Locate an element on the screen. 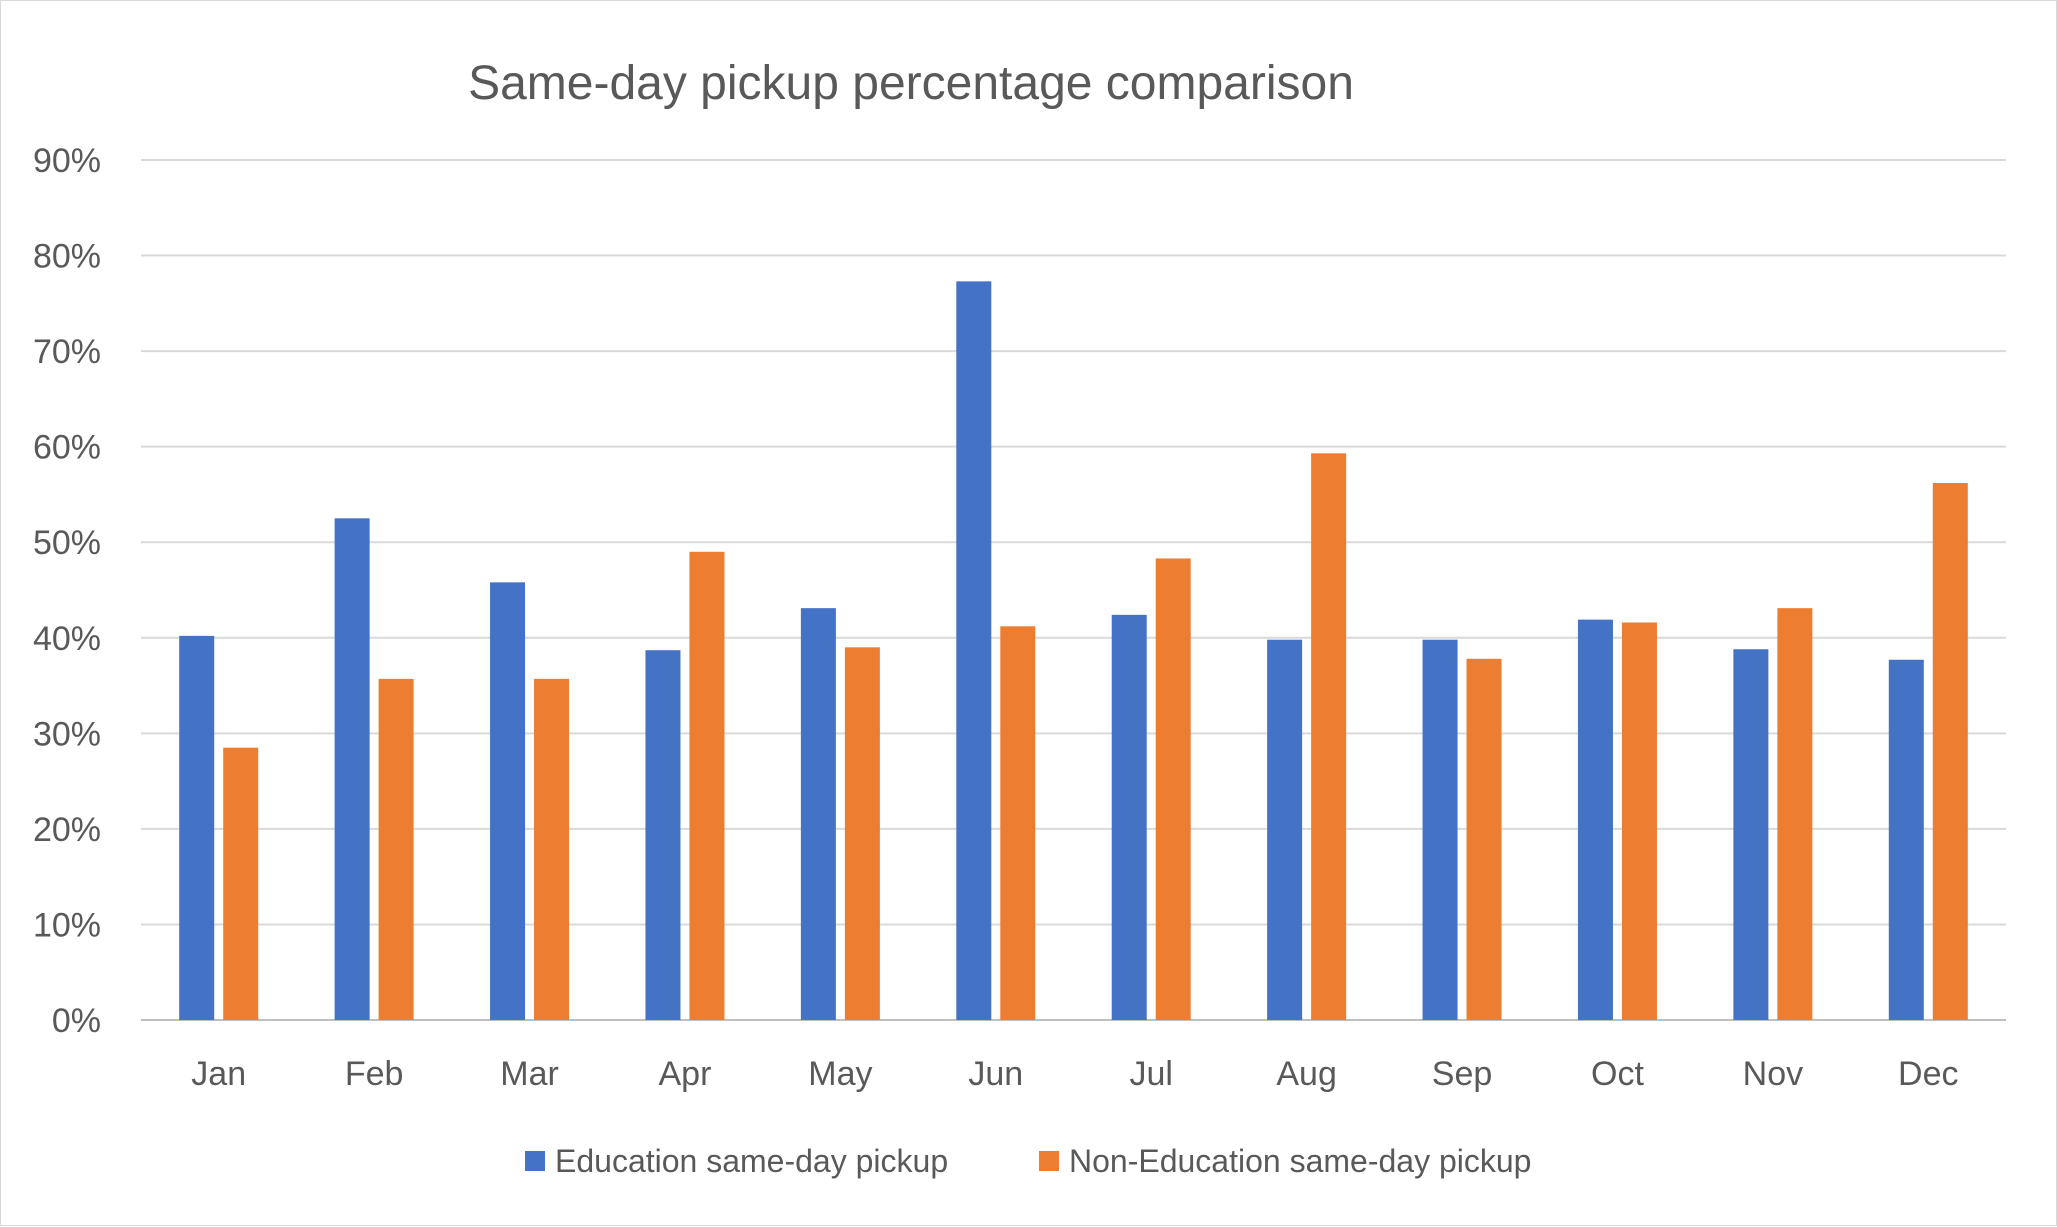  y-tick-label: 60% is located at coordinates (67, 448).